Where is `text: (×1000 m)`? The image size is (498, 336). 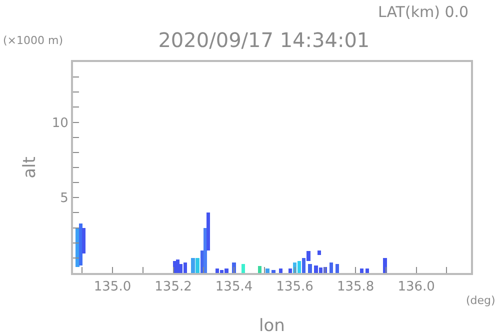 text: (×1000 m) is located at coordinates (33, 40).